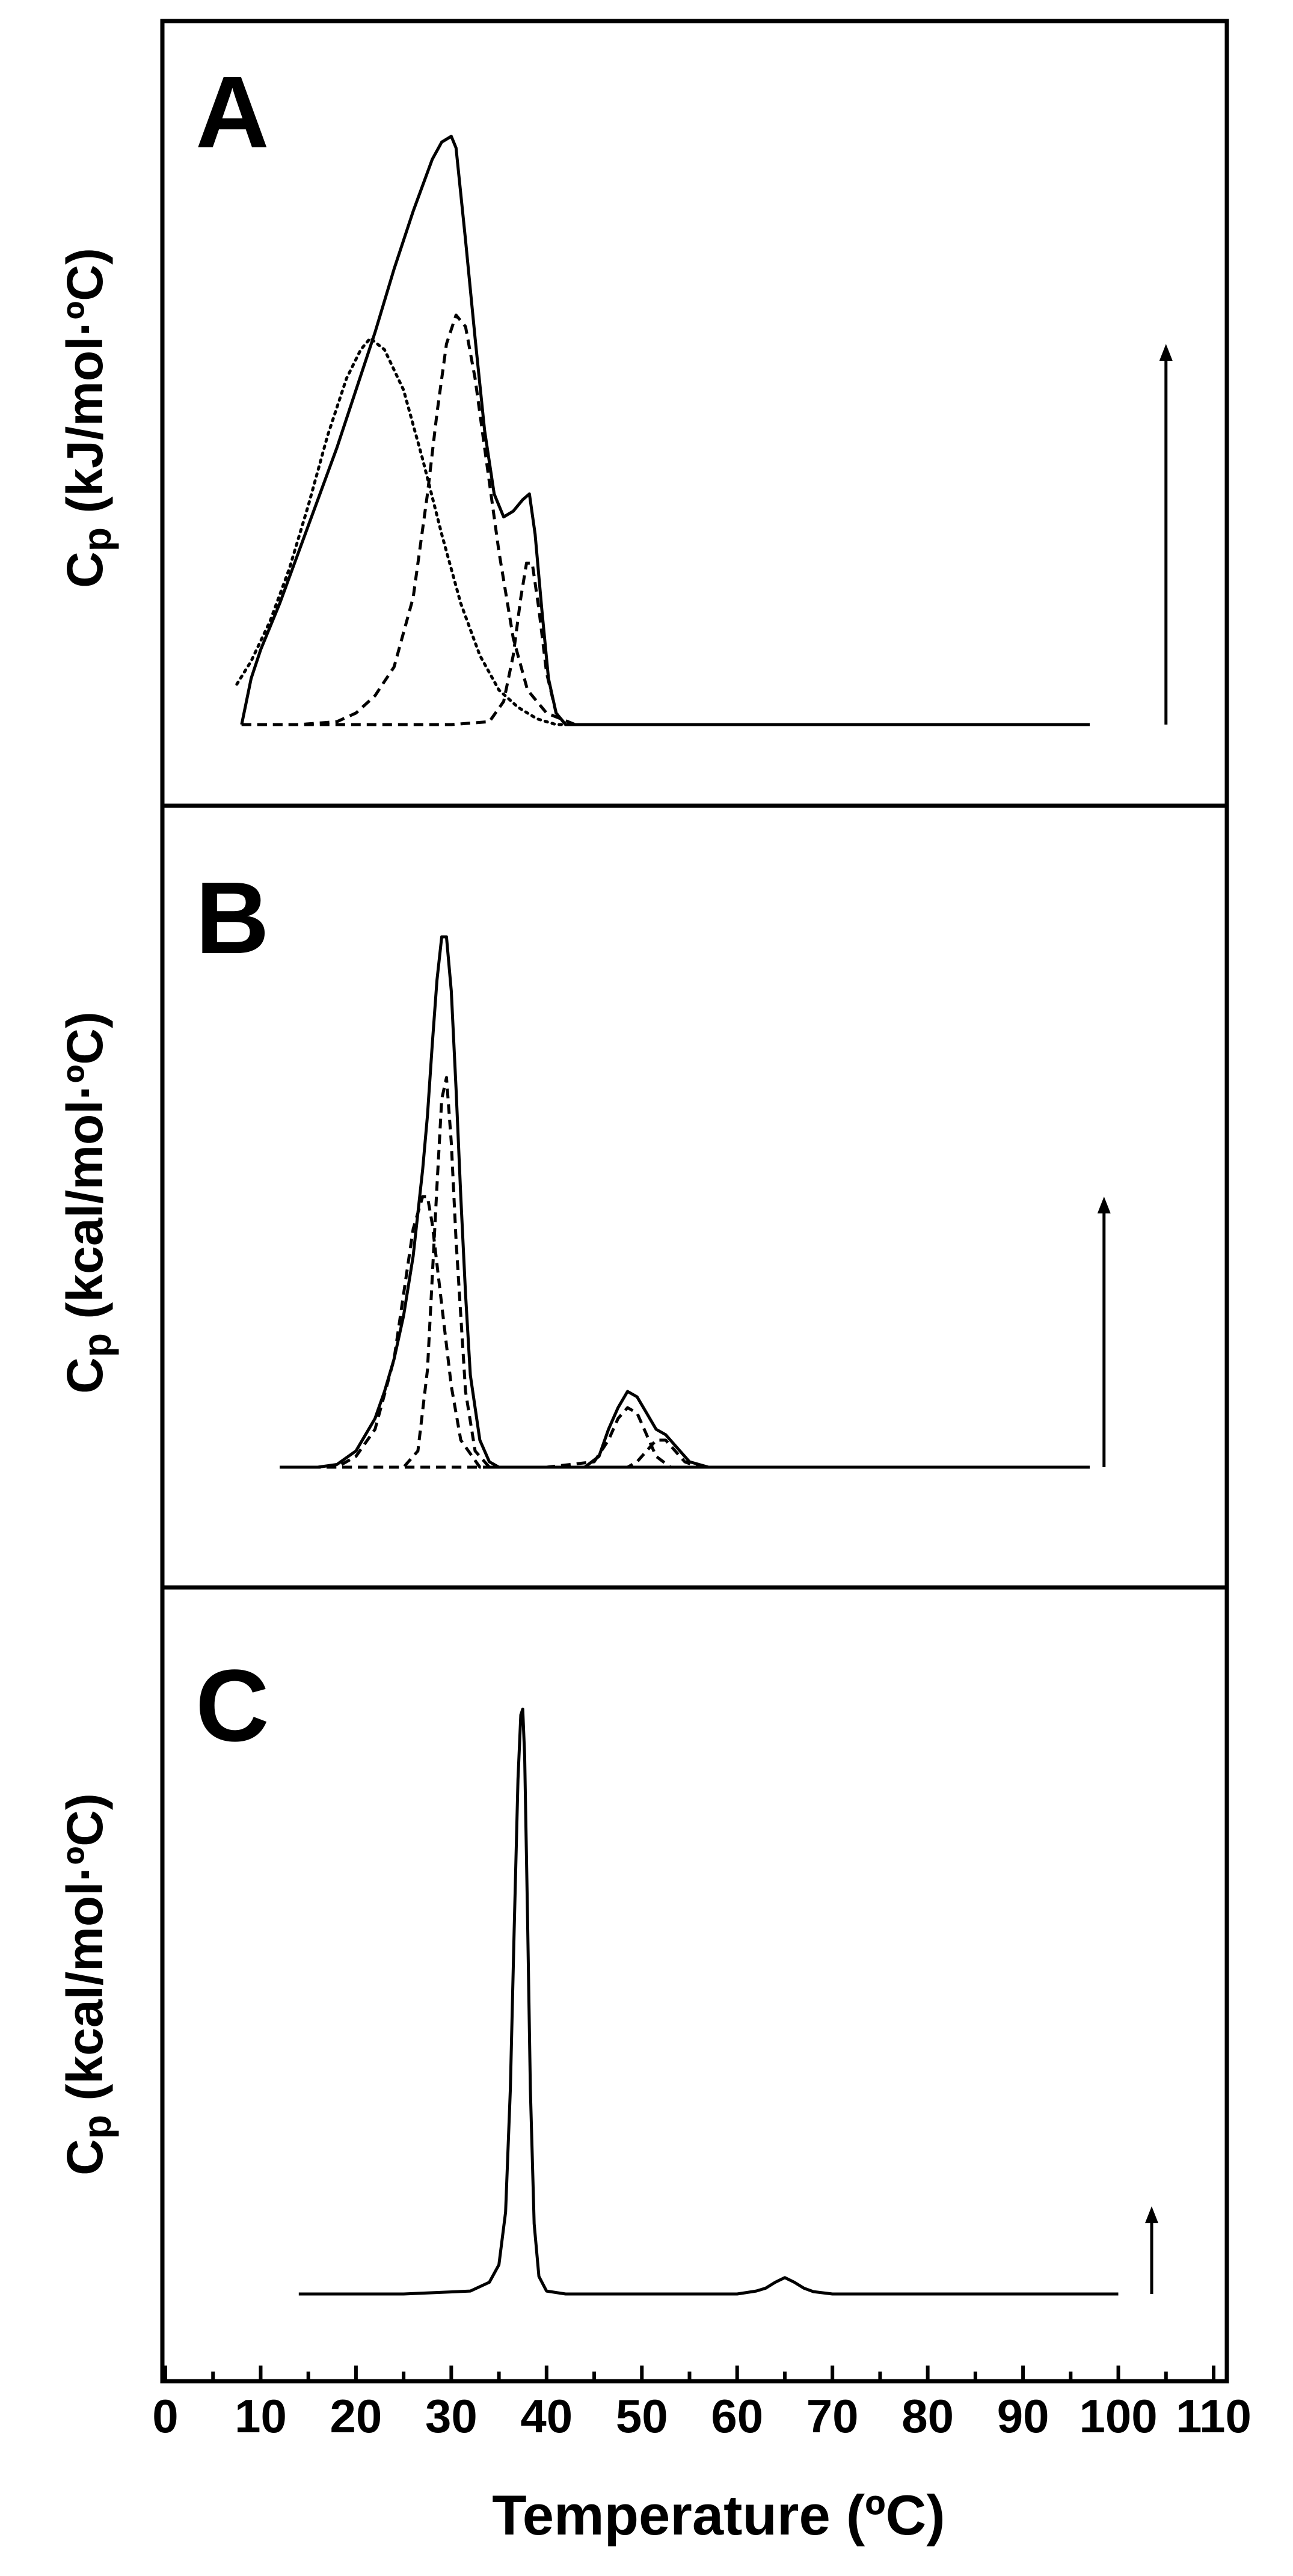 The image size is (1293, 2576). What do you see at coordinates (85, 387) in the screenshot?
I see `y-label-unit-a: (kJ/mol·ºC)` at bounding box center [85, 387].